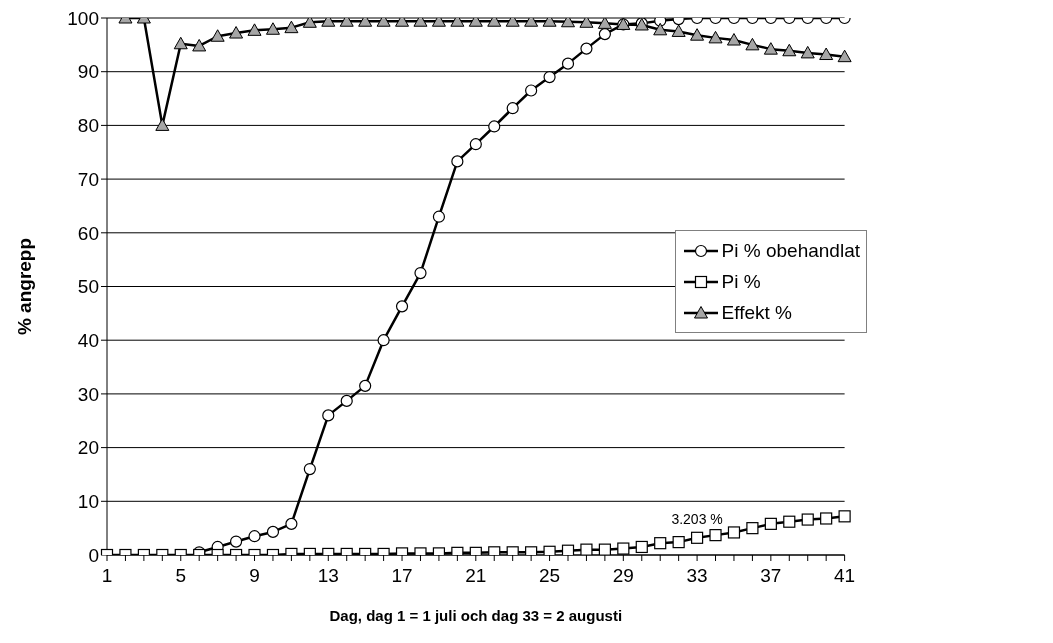 The image size is (1053, 643). What do you see at coordinates (24, 286) in the screenshot?
I see `y-axis-title: % angrepp` at bounding box center [24, 286].